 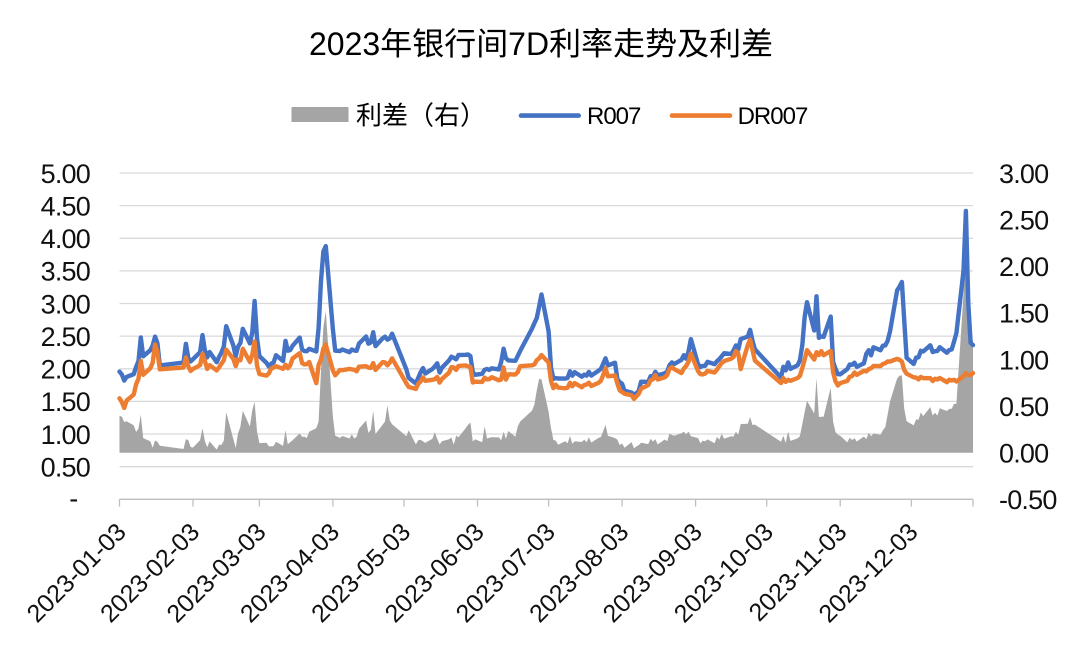 I want to click on svg-text: 0.00, so click(x=1023, y=454).